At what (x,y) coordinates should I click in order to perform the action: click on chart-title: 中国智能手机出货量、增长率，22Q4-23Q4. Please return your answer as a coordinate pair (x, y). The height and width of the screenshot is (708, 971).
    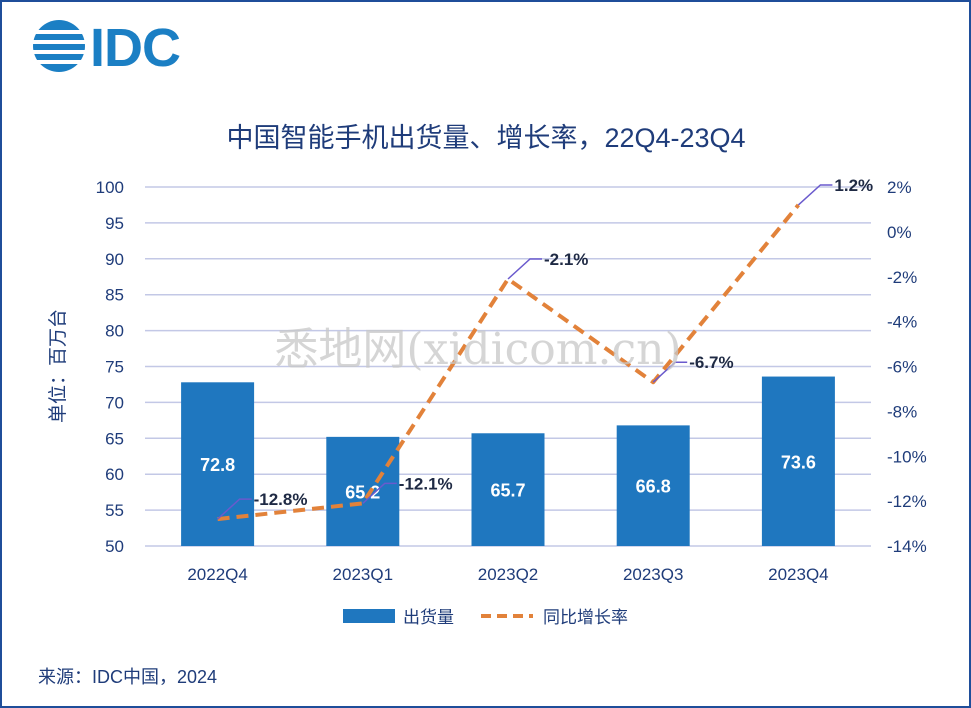
    Looking at the image, I should click on (485, 138).